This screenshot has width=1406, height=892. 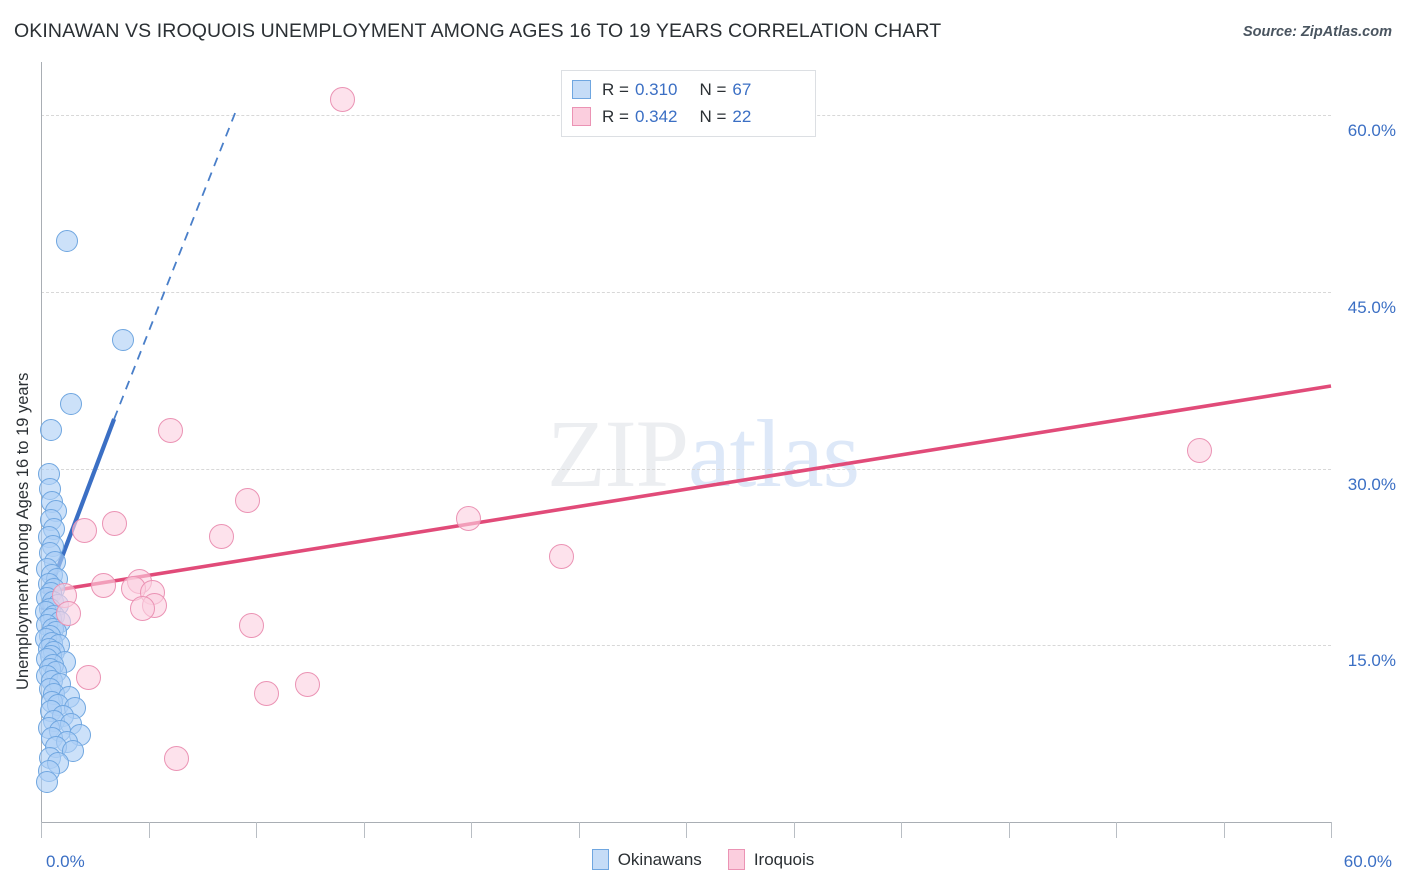 What do you see at coordinates (600, 859) in the screenshot?
I see `okinawans-legend-swatch-icon` at bounding box center [600, 859].